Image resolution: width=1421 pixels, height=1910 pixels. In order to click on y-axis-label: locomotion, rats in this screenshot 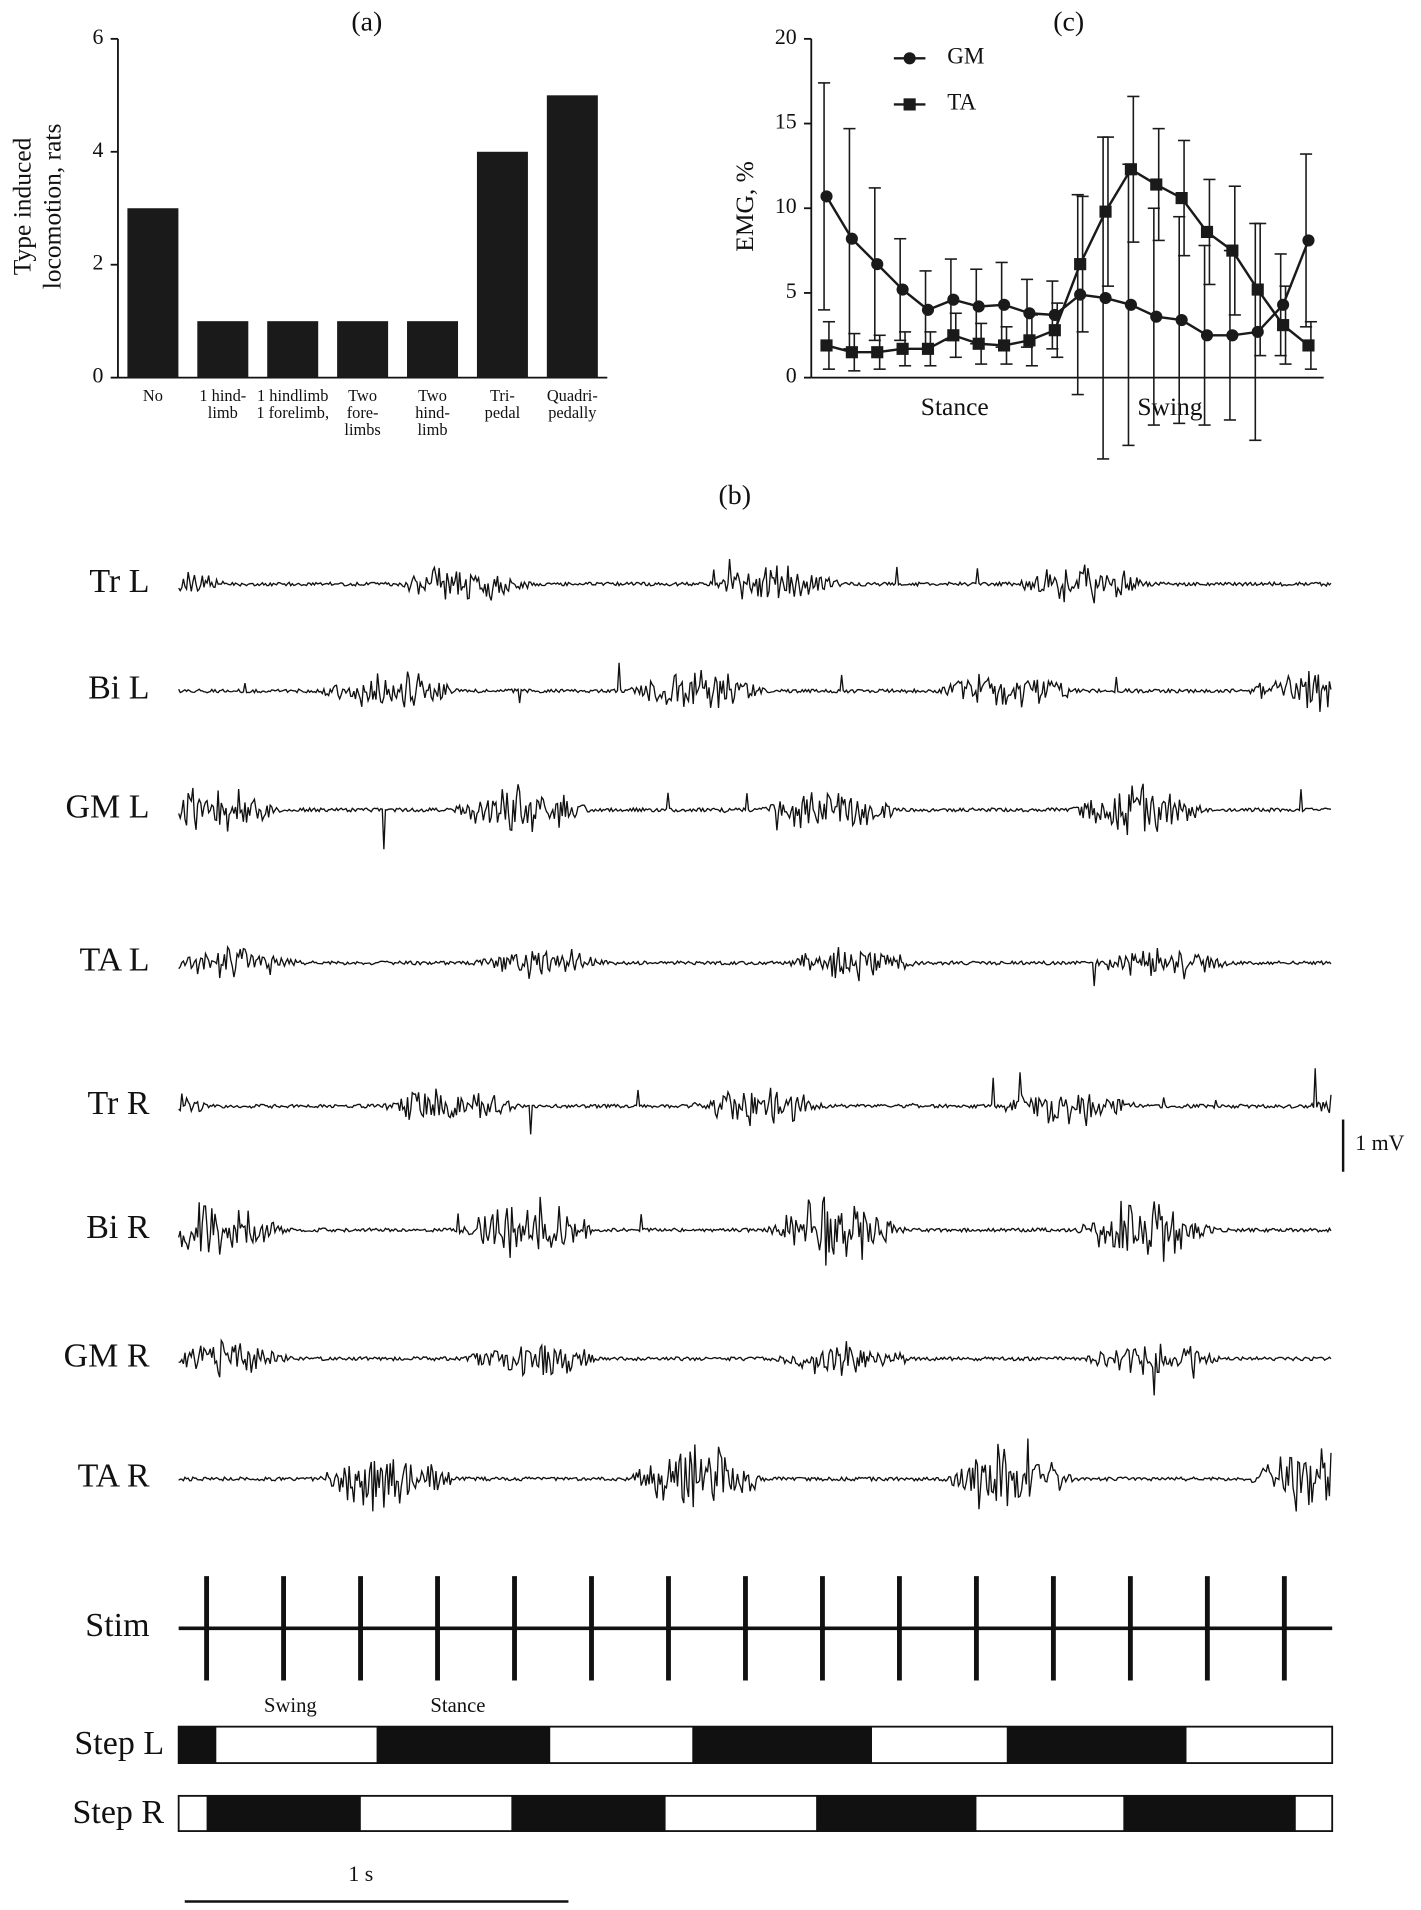, I will do `click(52, 207)`.